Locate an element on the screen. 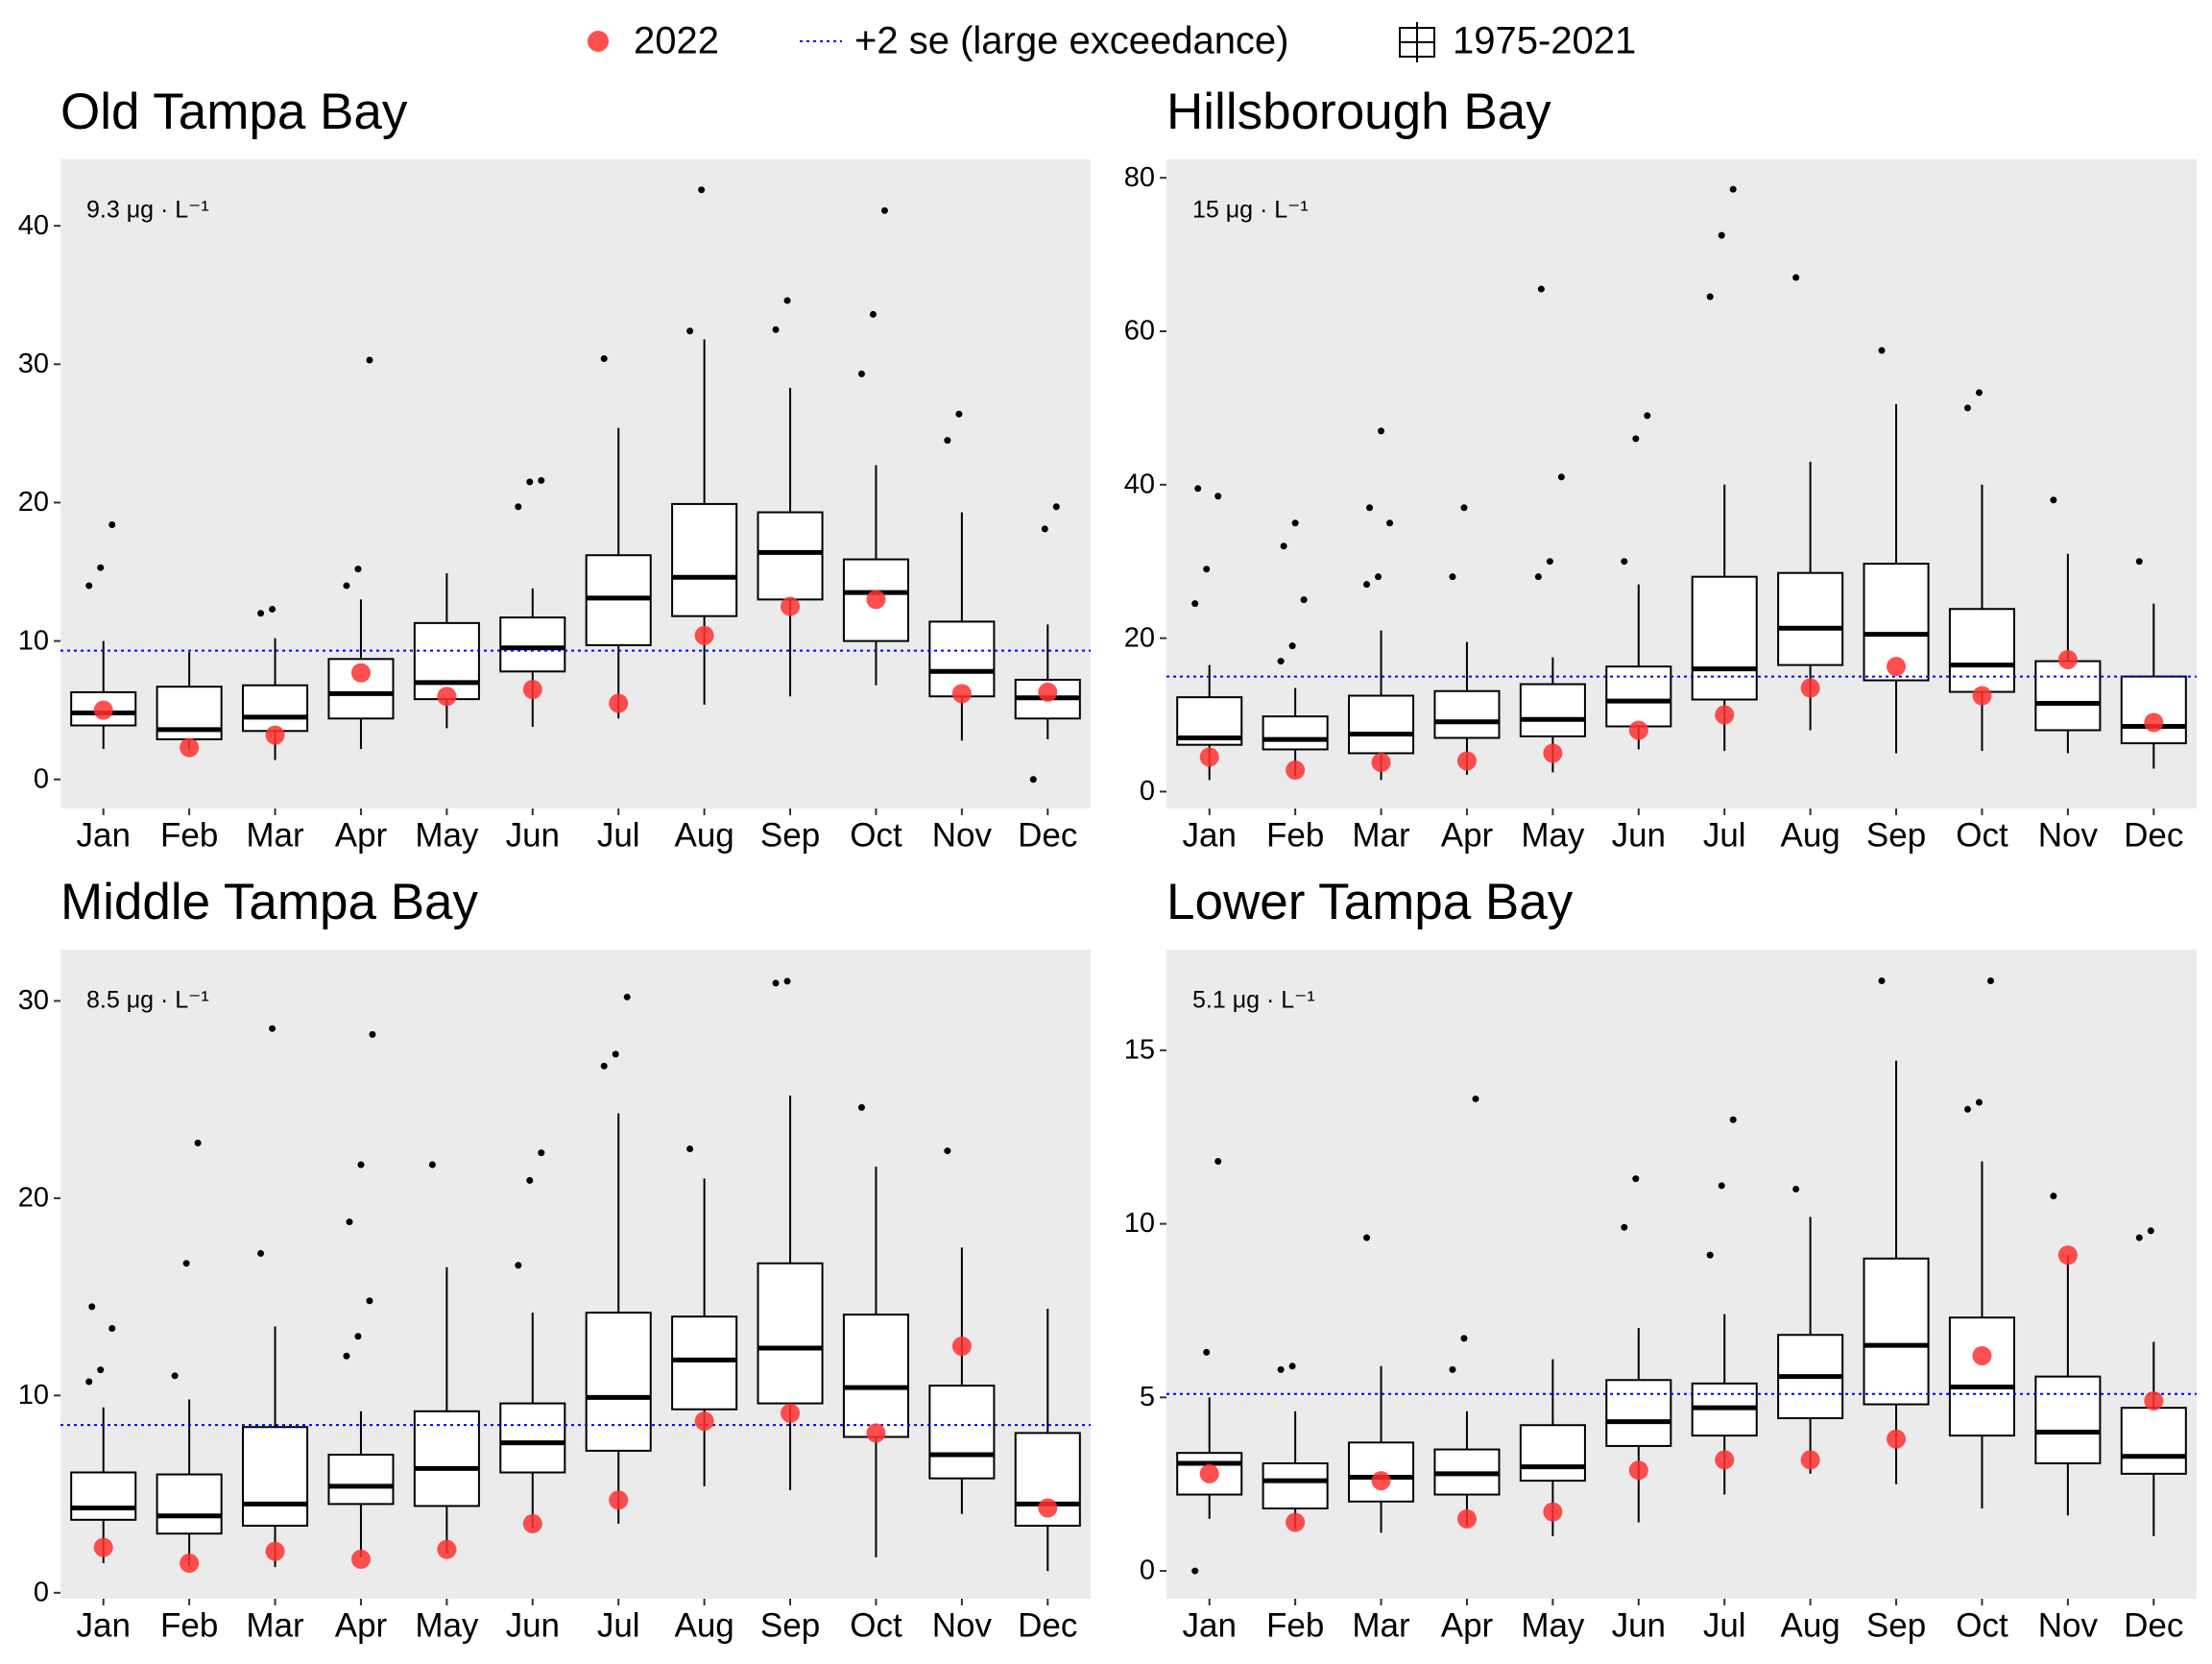  x-tick-label: Aug is located at coordinates (1810, 835).